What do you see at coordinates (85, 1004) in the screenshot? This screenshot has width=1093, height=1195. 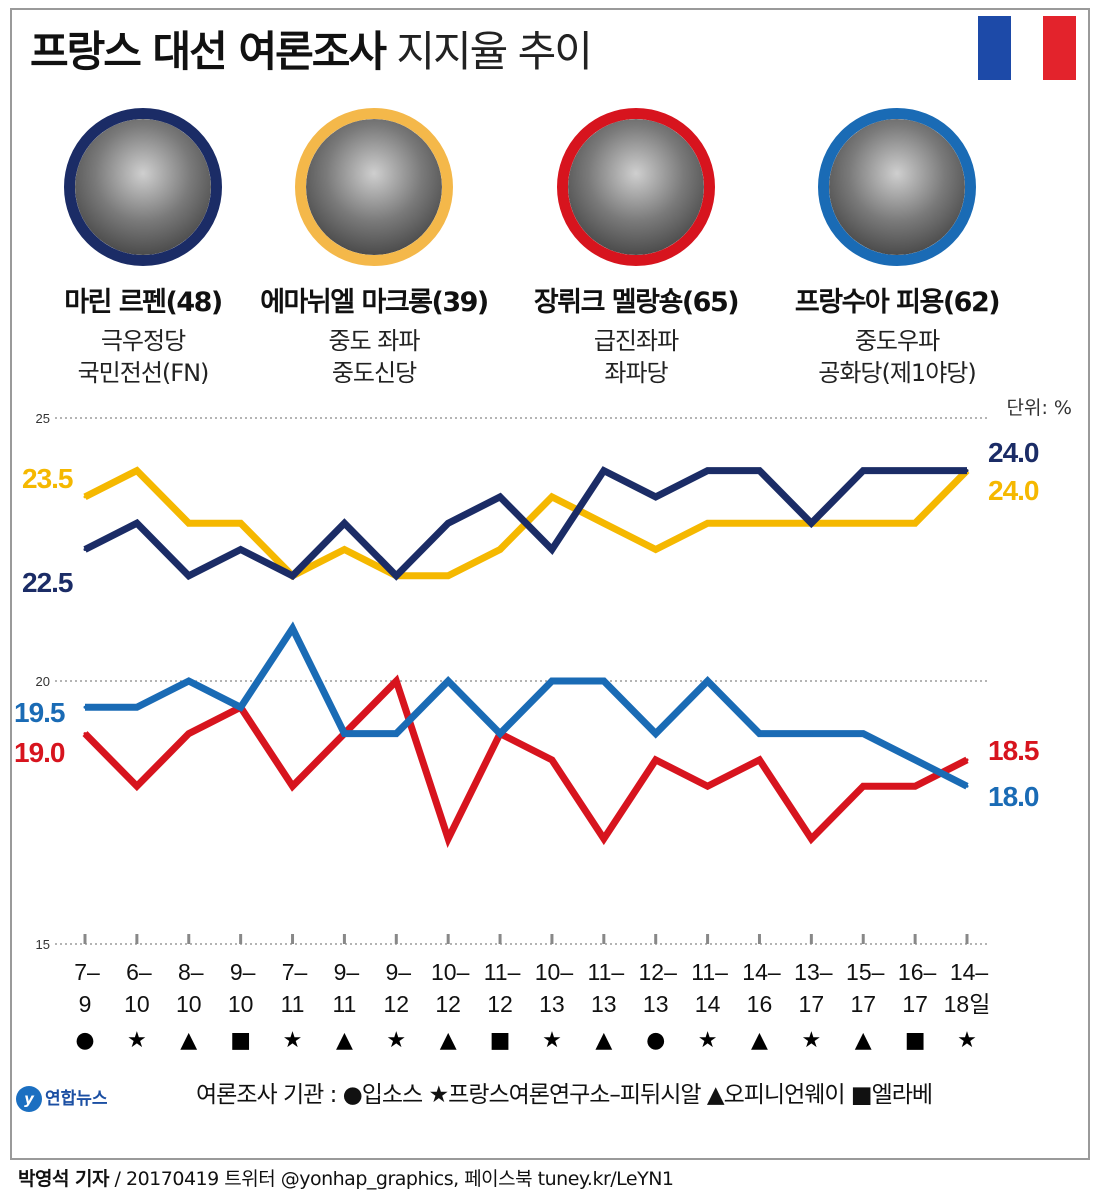 I see `x-tick-label-bottom: 9` at bounding box center [85, 1004].